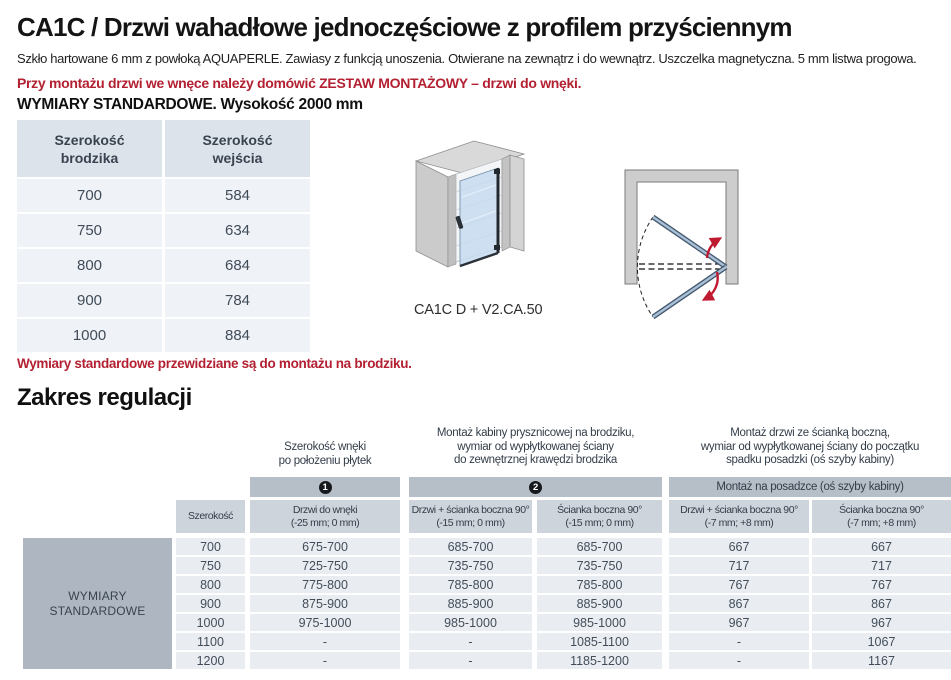 The image size is (951, 680). Describe the element at coordinates (563, 565) in the screenshot. I see `table-row: 750 725-750 735-750 735-750 717 717` at that location.